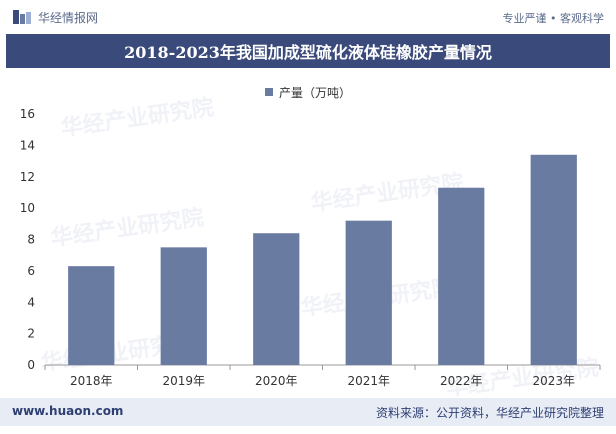 The image size is (616, 434). Describe the element at coordinates (553, 18) in the screenshot. I see `slogan: 专业严谨 • 客观科学` at that location.